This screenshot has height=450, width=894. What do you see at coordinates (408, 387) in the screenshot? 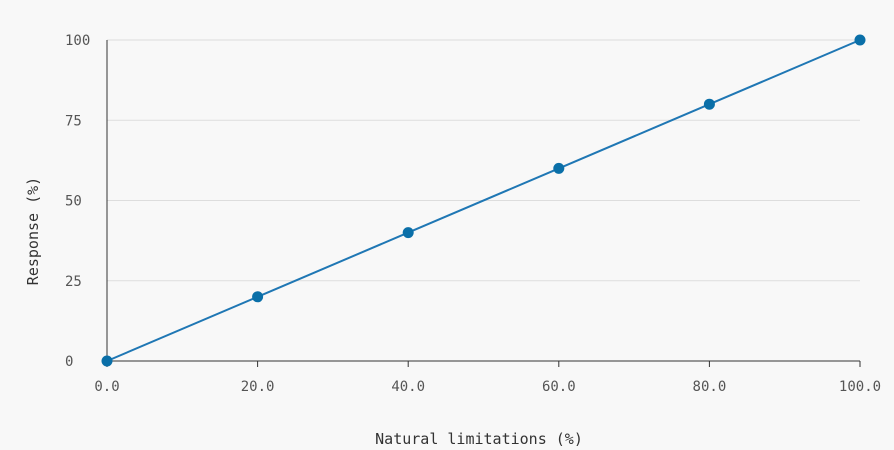
I see `x-tick-label: 40.0` at bounding box center [408, 387].